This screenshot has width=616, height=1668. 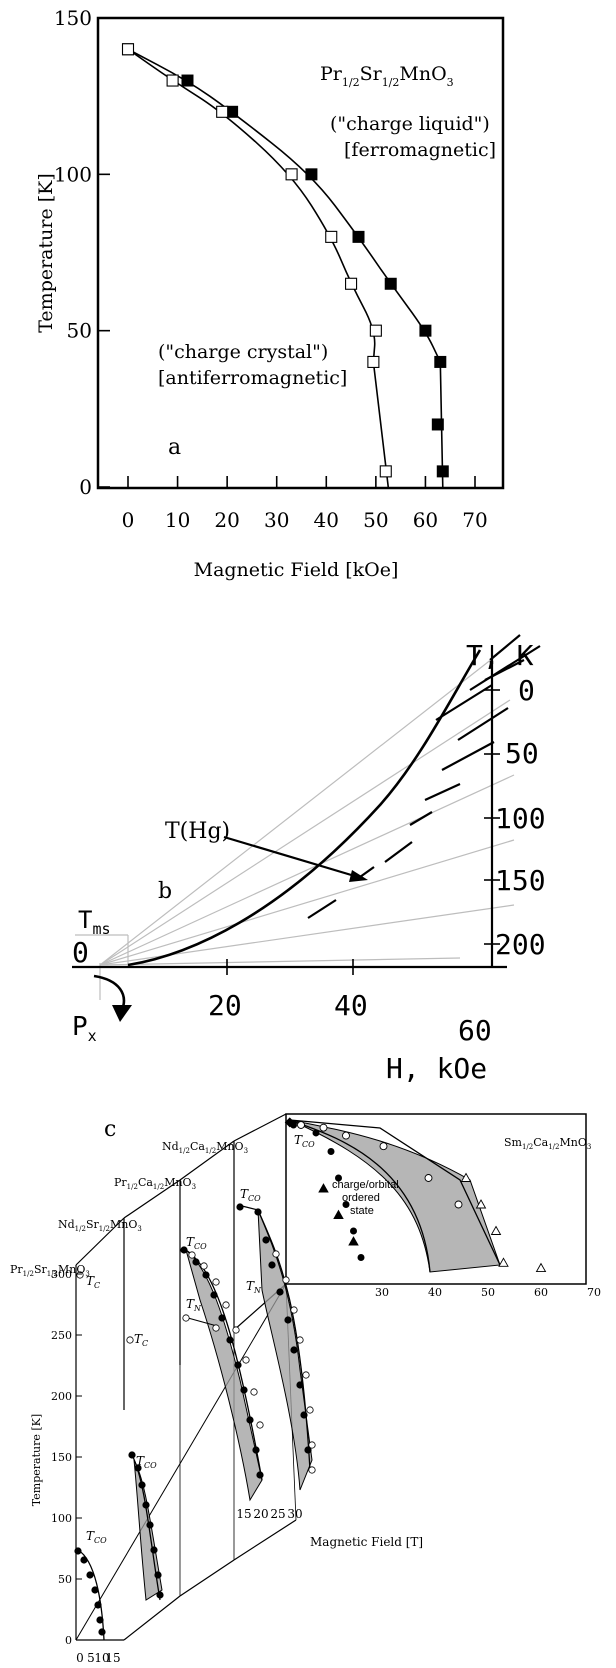 I want to click on panel-c-ytick-label-1: 50, so click(x=65, y=1579).